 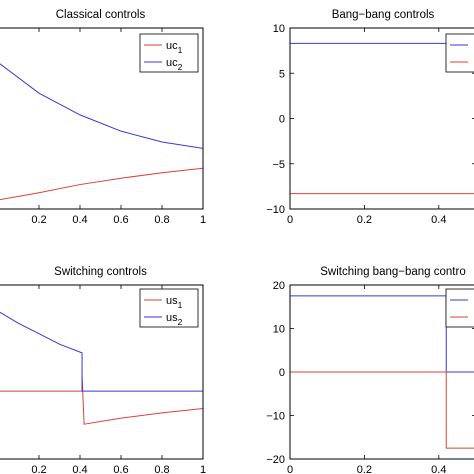 I want to click on y-tick-label: 5, so click(x=282, y=74).